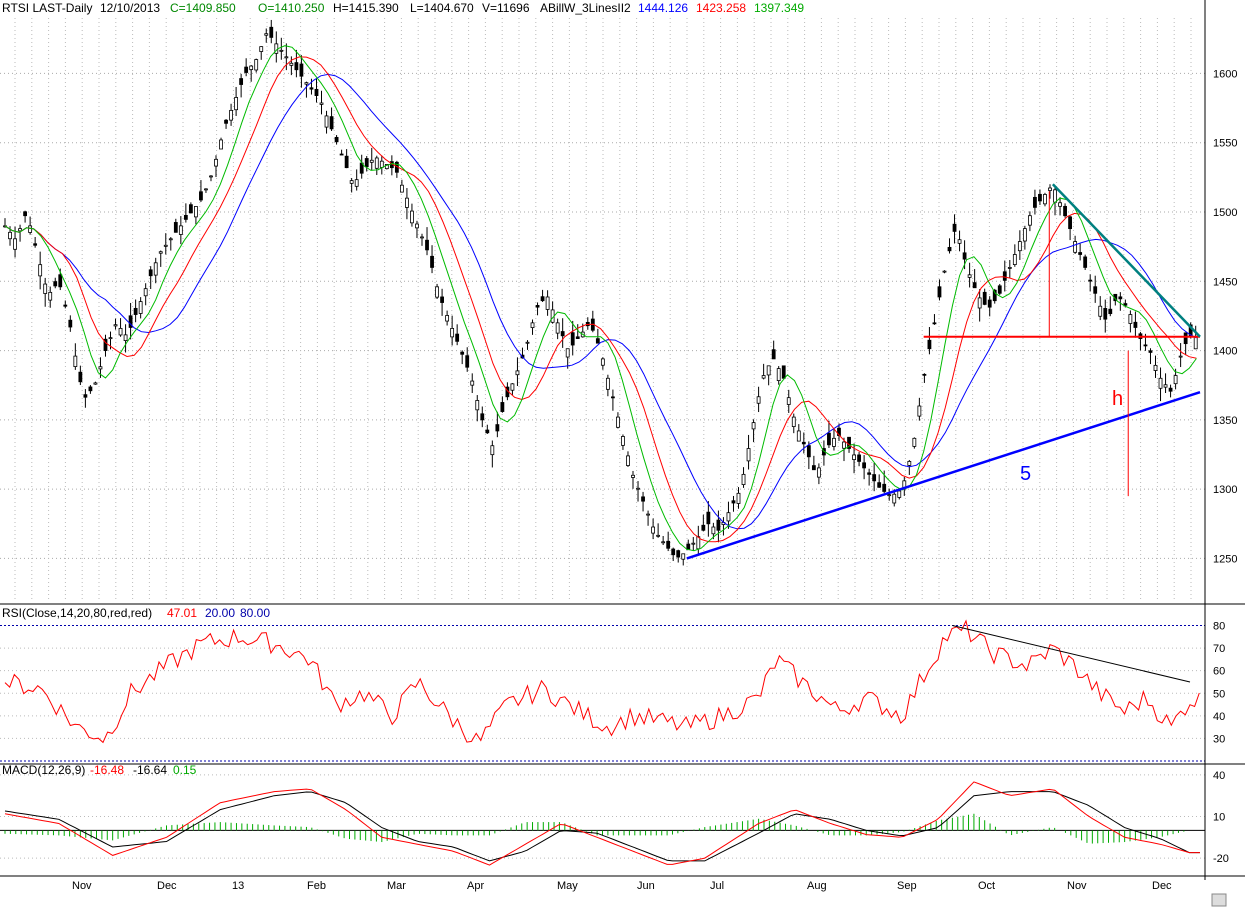 This screenshot has height=909, width=1245. What do you see at coordinates (1162, 886) in the screenshot?
I see `x-tick-label: Dec` at bounding box center [1162, 886].